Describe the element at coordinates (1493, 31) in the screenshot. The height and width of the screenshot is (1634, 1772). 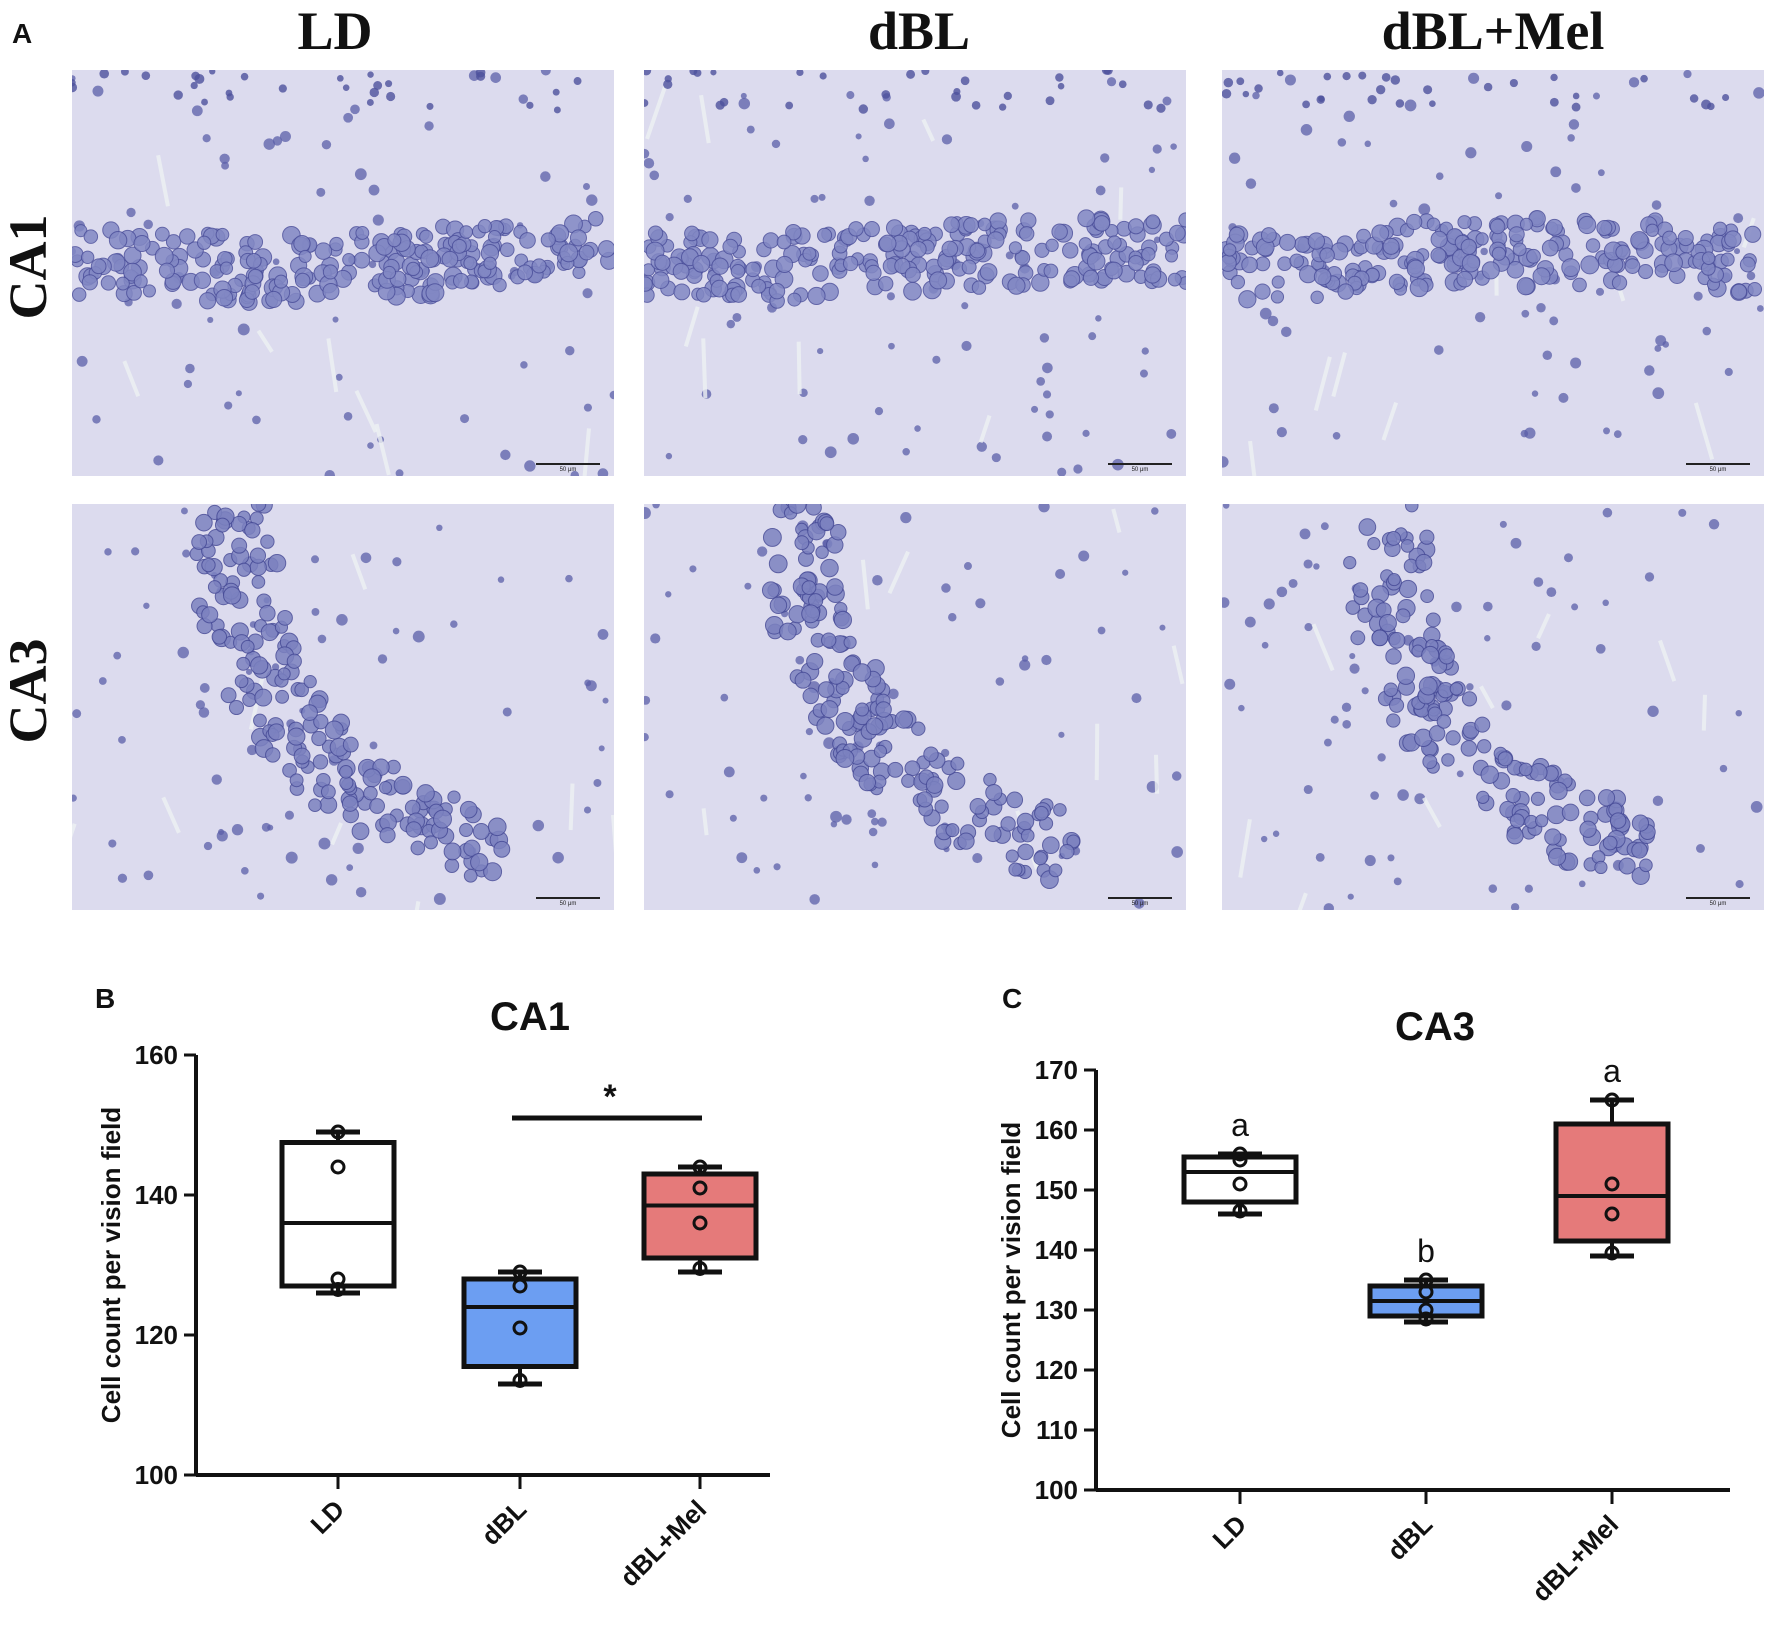
I see `column-title-dbl-mel: dBL+Mel` at that location.